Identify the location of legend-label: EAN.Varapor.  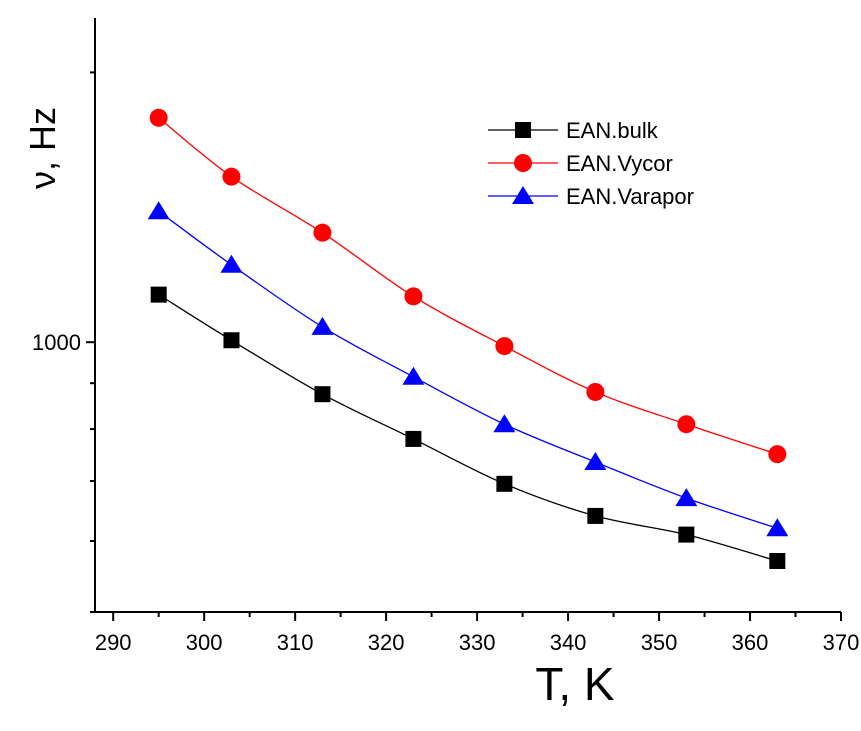
(630, 196).